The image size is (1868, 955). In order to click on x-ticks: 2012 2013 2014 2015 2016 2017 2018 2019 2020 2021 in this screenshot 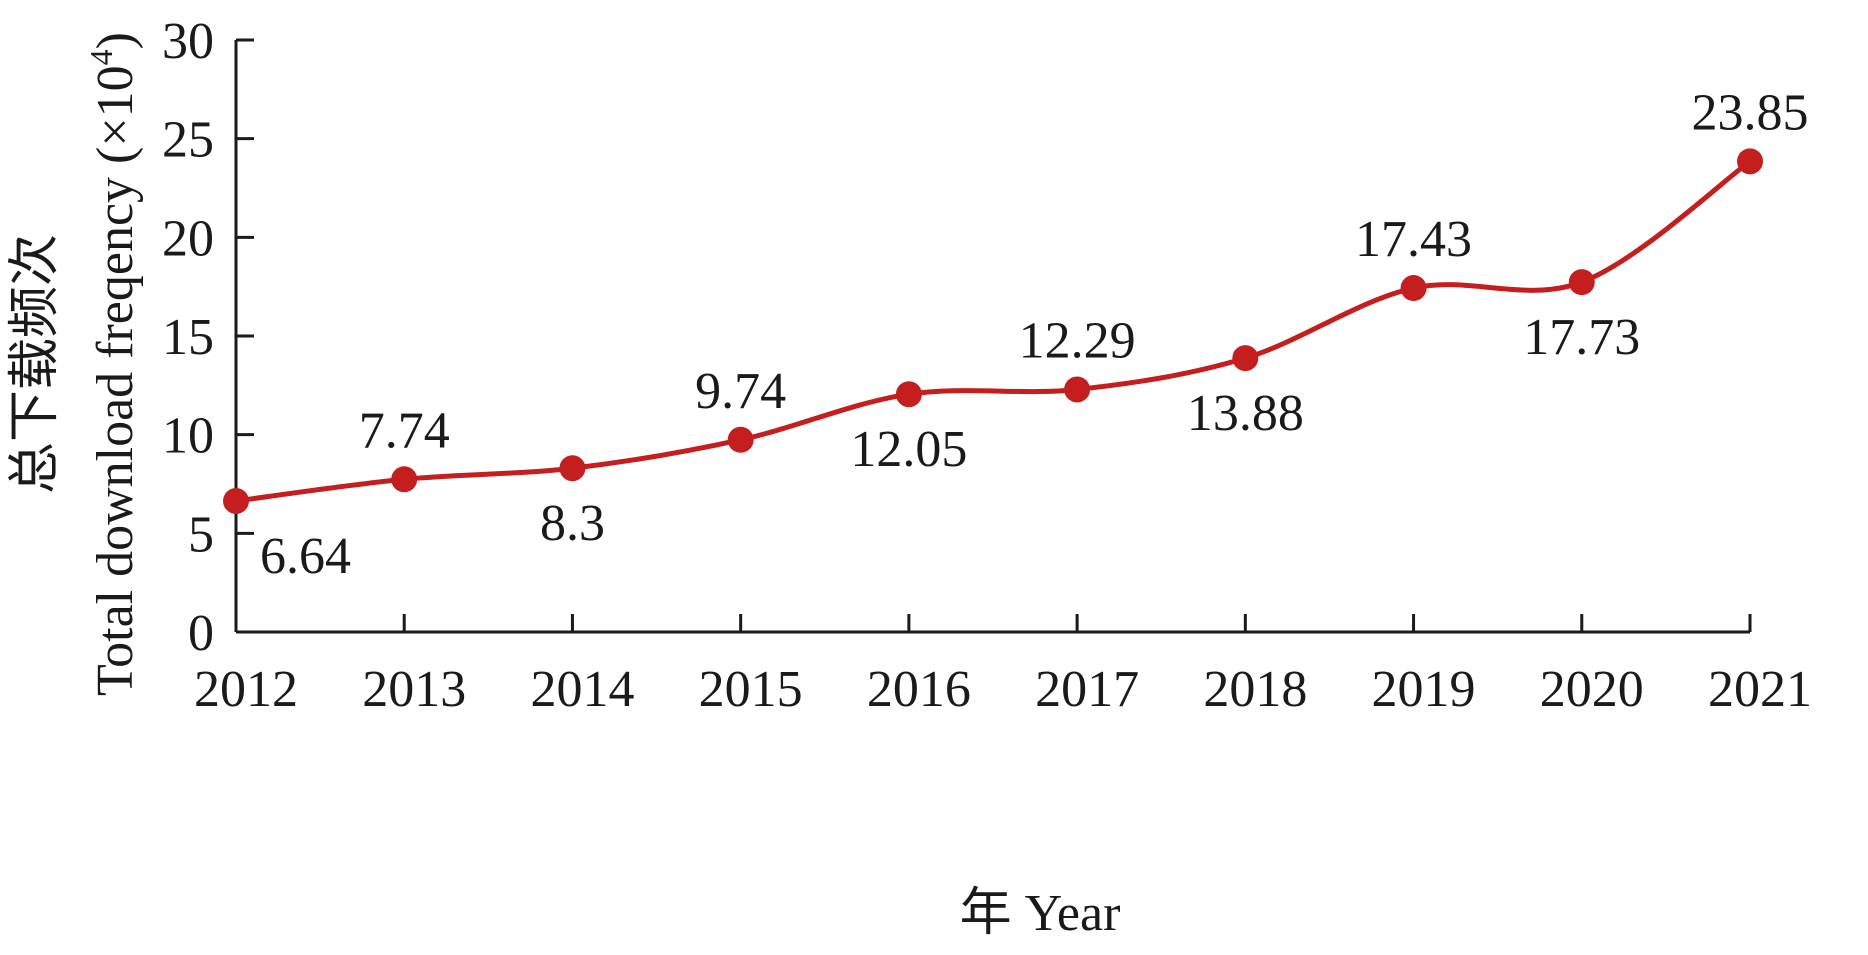, I will do `click(1003, 666)`.